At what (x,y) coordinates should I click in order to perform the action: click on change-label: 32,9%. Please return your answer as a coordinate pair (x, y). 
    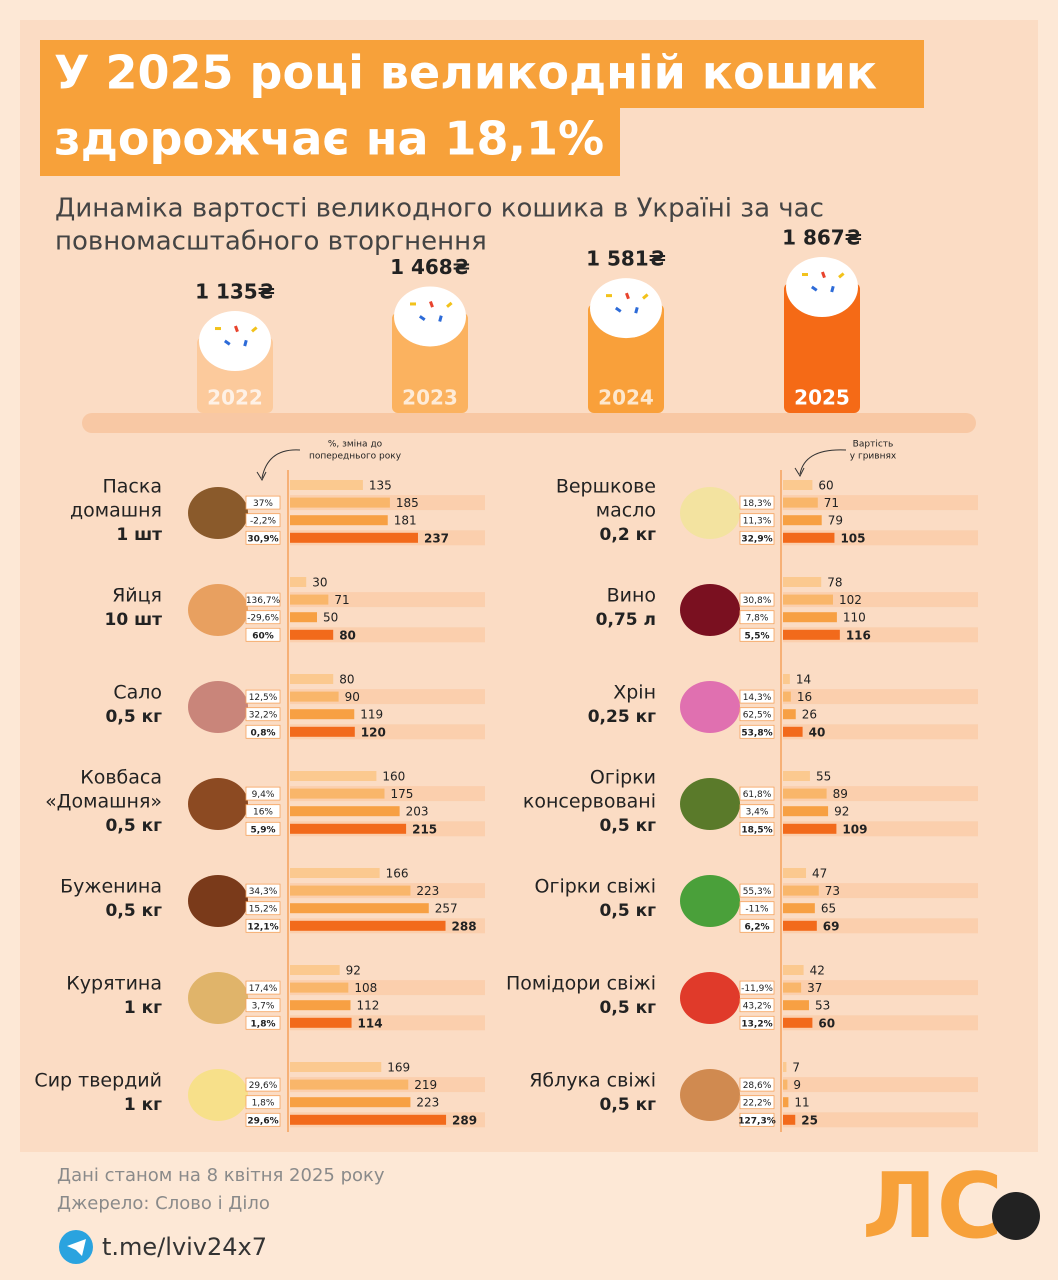
    Looking at the image, I should click on (756, 539).